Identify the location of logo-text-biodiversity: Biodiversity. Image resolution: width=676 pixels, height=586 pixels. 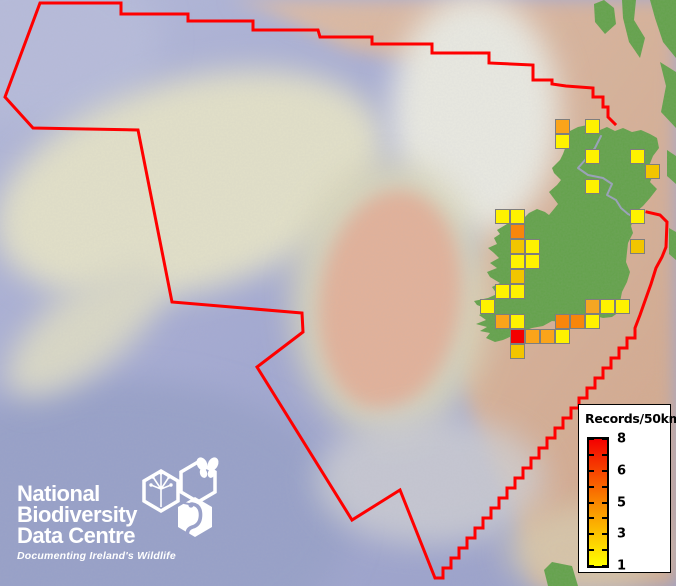
(77, 514).